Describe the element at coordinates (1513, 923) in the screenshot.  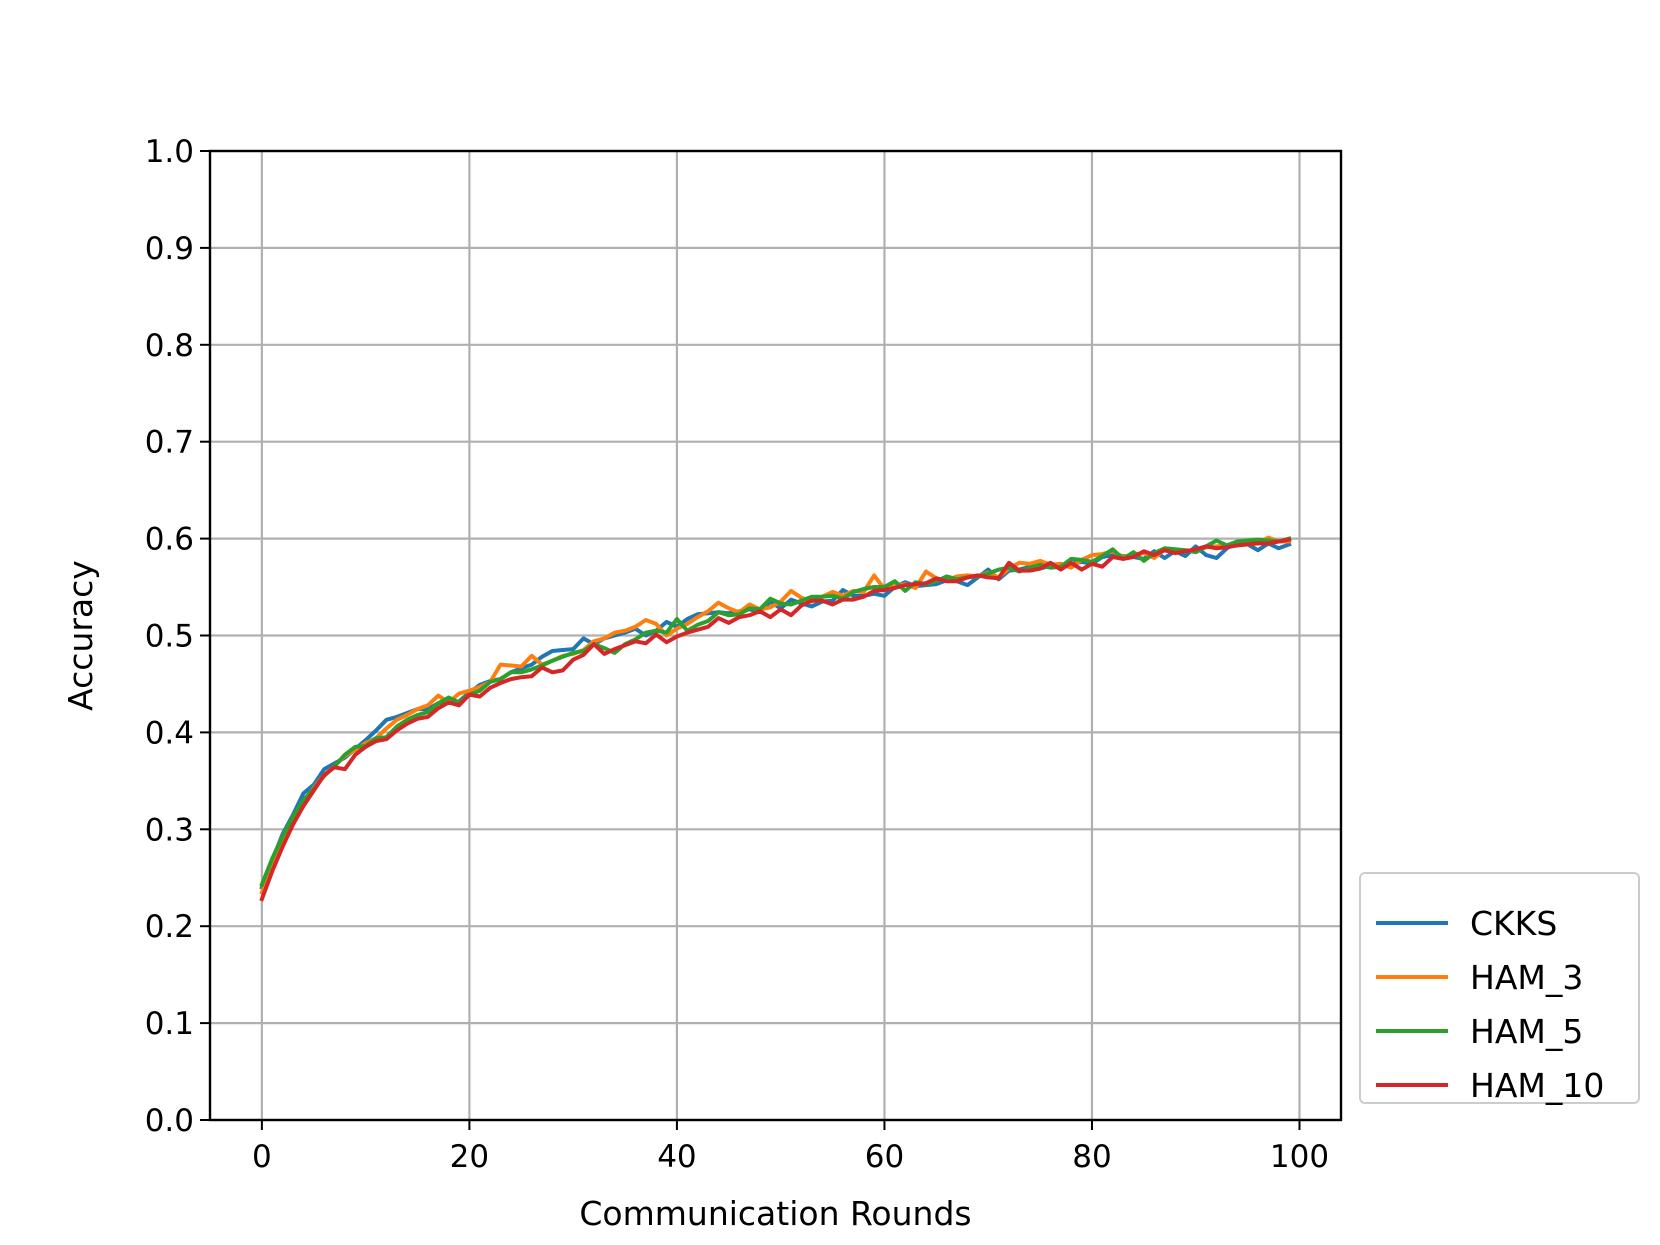
I see `legend-label-ckks: CKKS` at that location.